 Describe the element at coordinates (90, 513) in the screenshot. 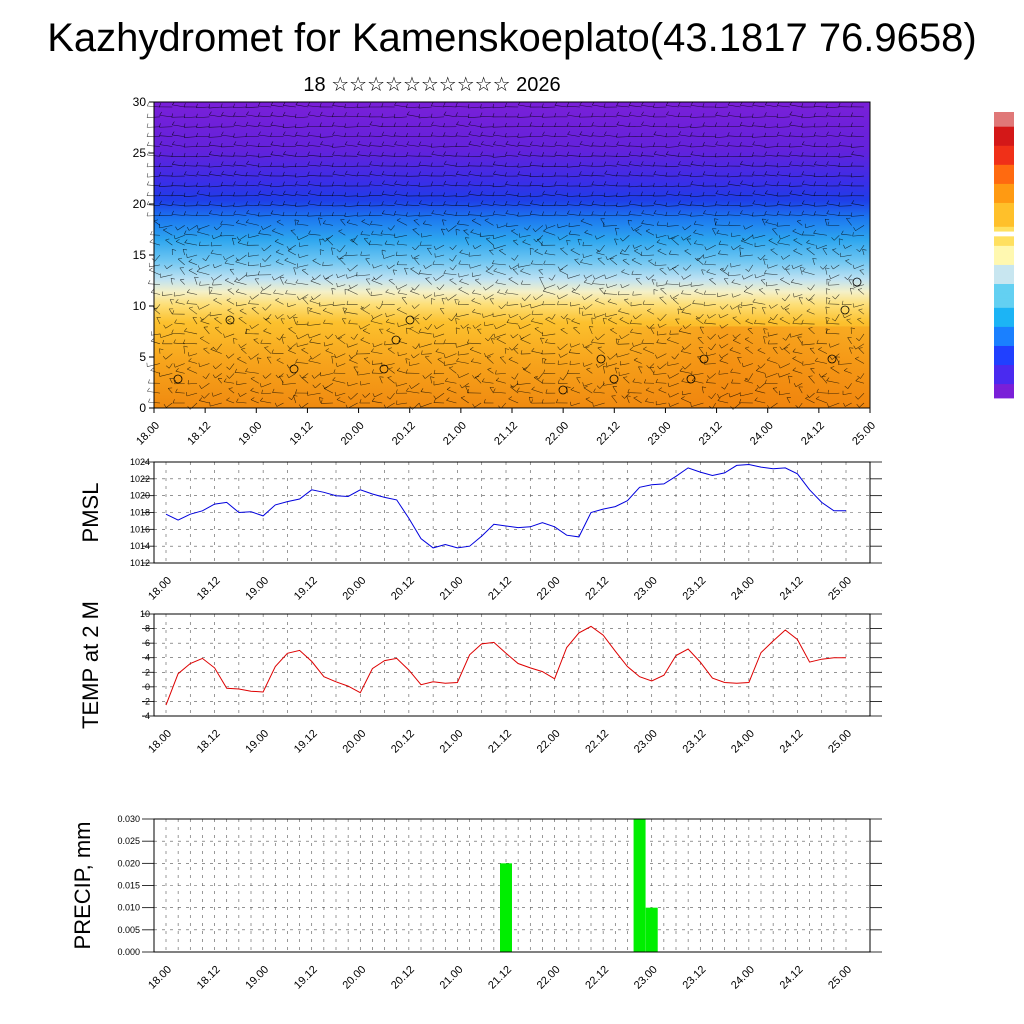

I see `y-axis-title: PMSL` at that location.